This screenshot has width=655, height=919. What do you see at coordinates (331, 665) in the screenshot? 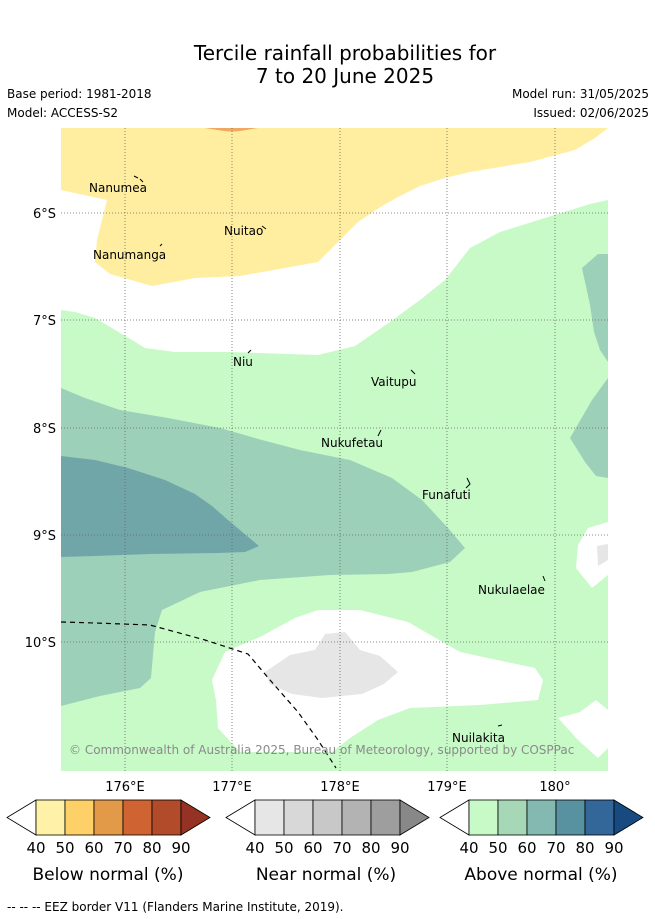
I see `near-normal-region` at bounding box center [331, 665].